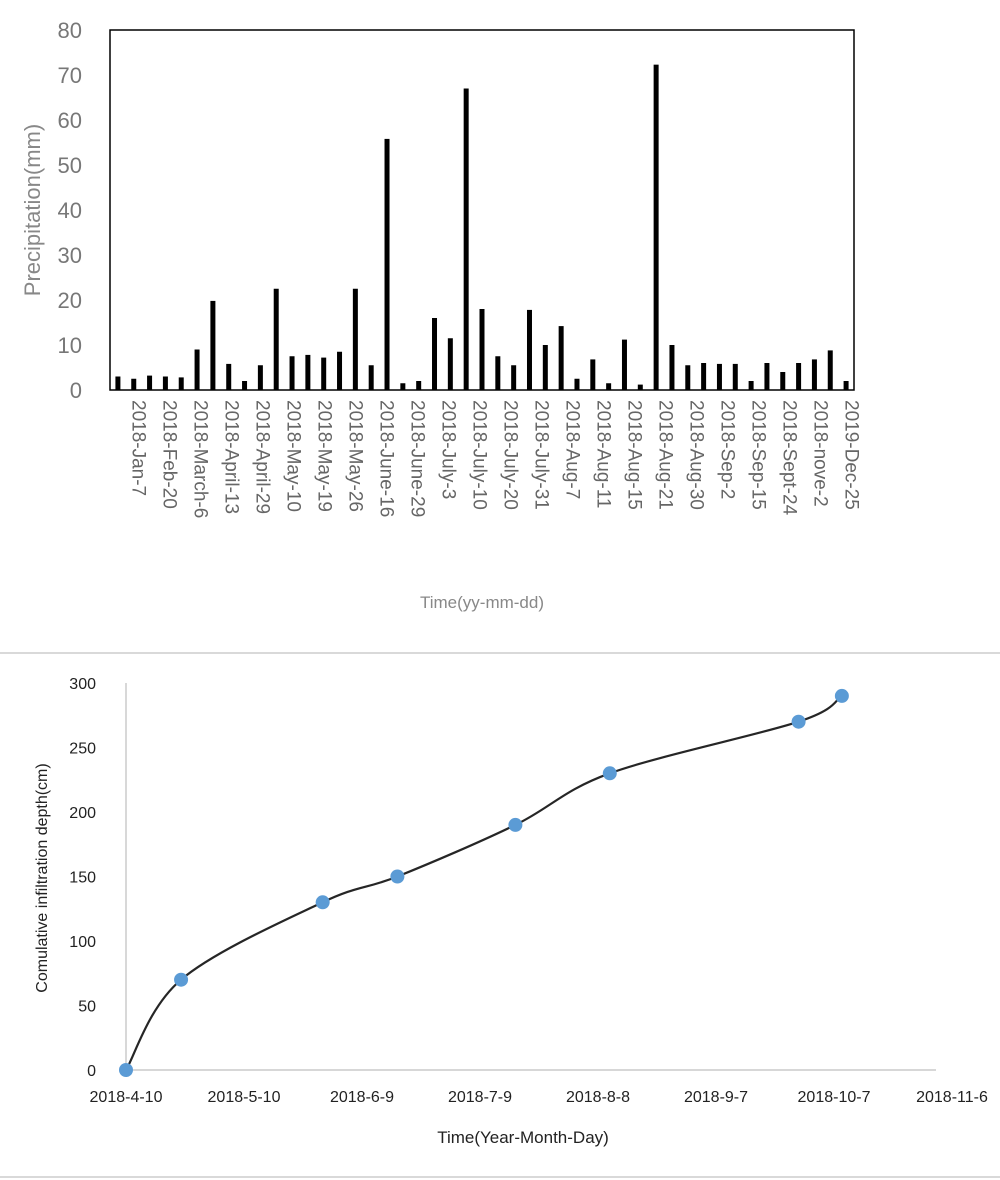 This screenshot has width=1000, height=1180. I want to click on x-tick-label-1: 2018-Aug-7, so click(572, 449).